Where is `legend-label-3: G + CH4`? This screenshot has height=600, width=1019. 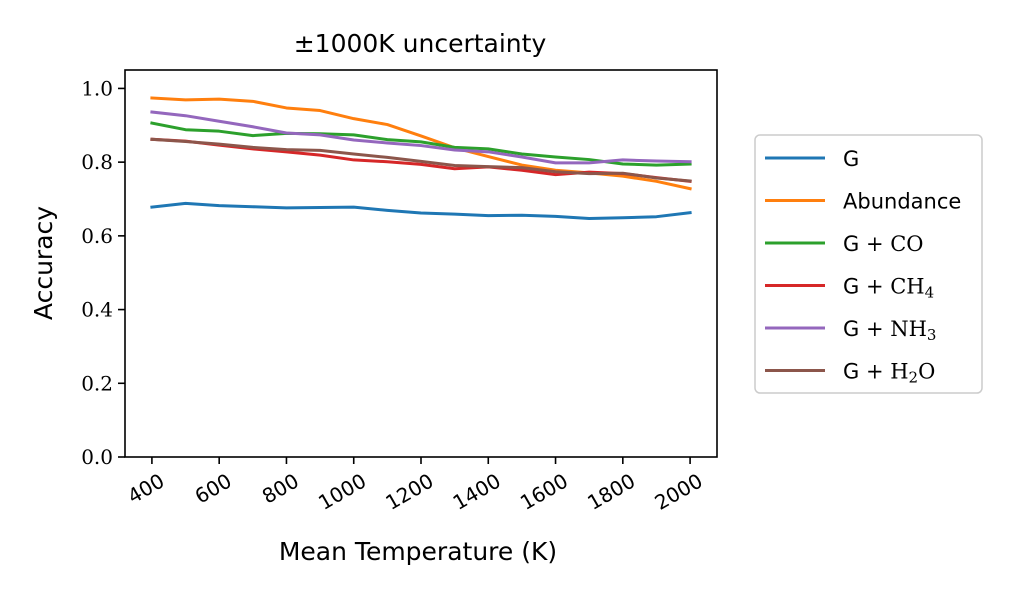 legend-label-3: G + CH4 is located at coordinates (888, 288).